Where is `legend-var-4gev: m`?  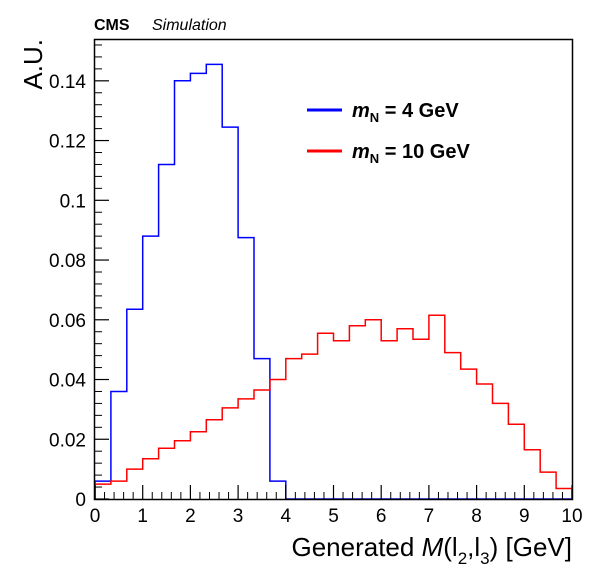 legend-var-4gev: m is located at coordinates (361, 111).